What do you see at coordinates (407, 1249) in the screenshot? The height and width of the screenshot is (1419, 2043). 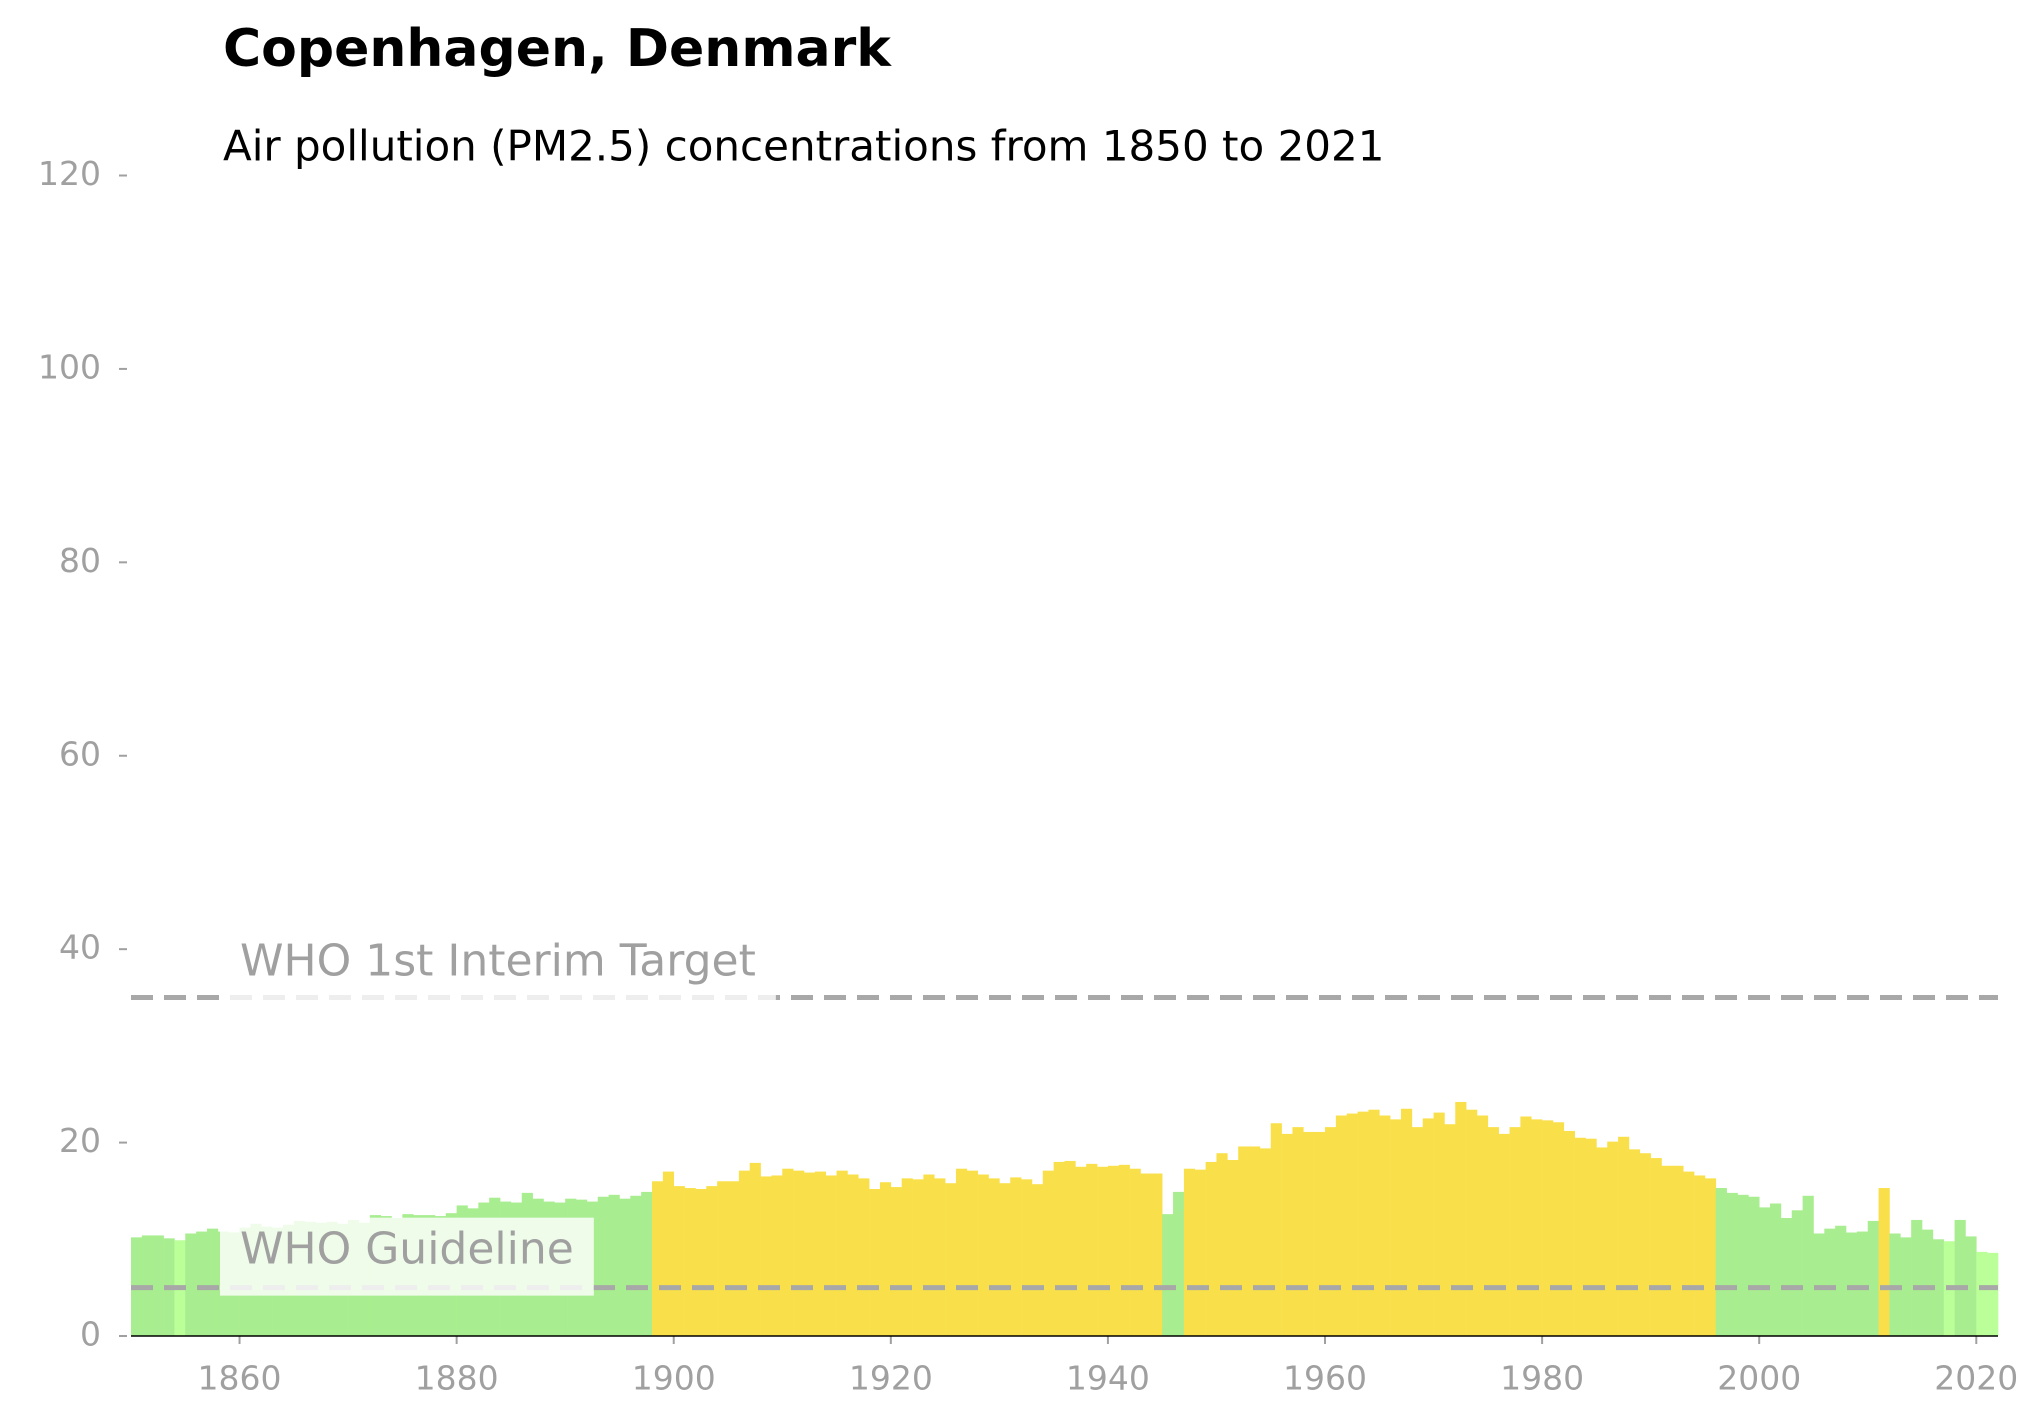 I see `reference-label: WHO Guideline` at bounding box center [407, 1249].